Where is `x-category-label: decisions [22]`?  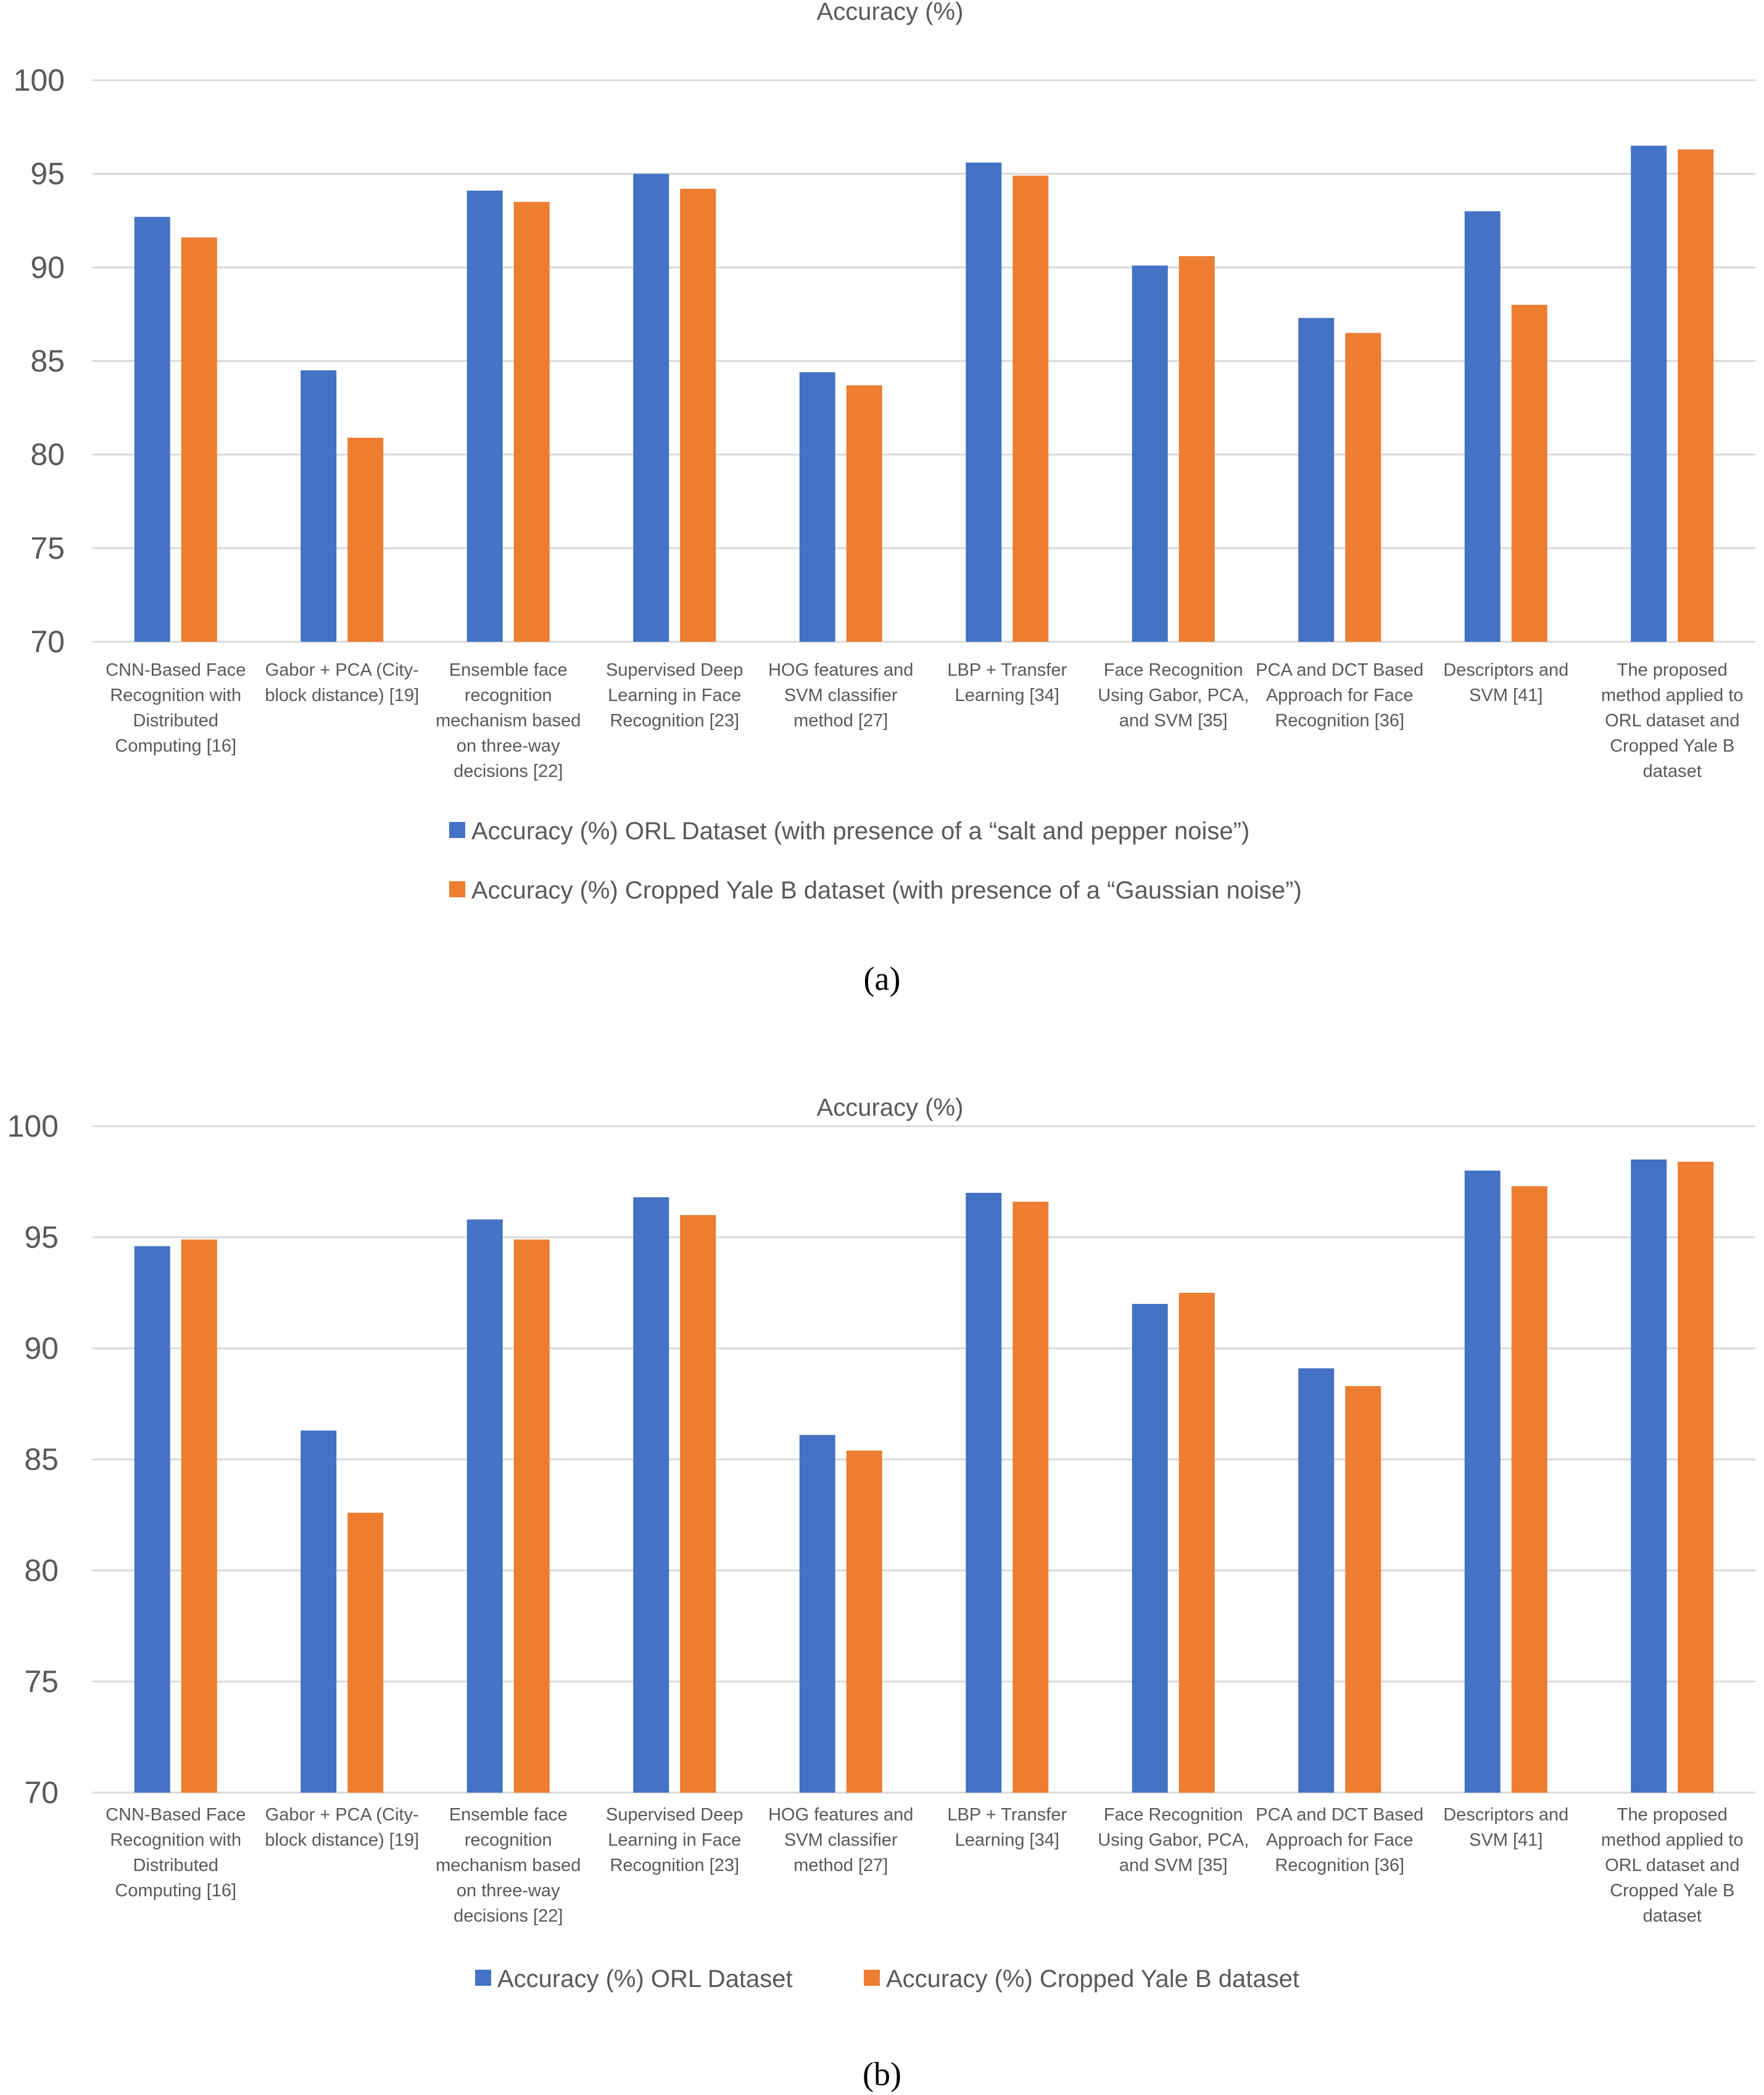 x-category-label: decisions [22] is located at coordinates (508, 1916).